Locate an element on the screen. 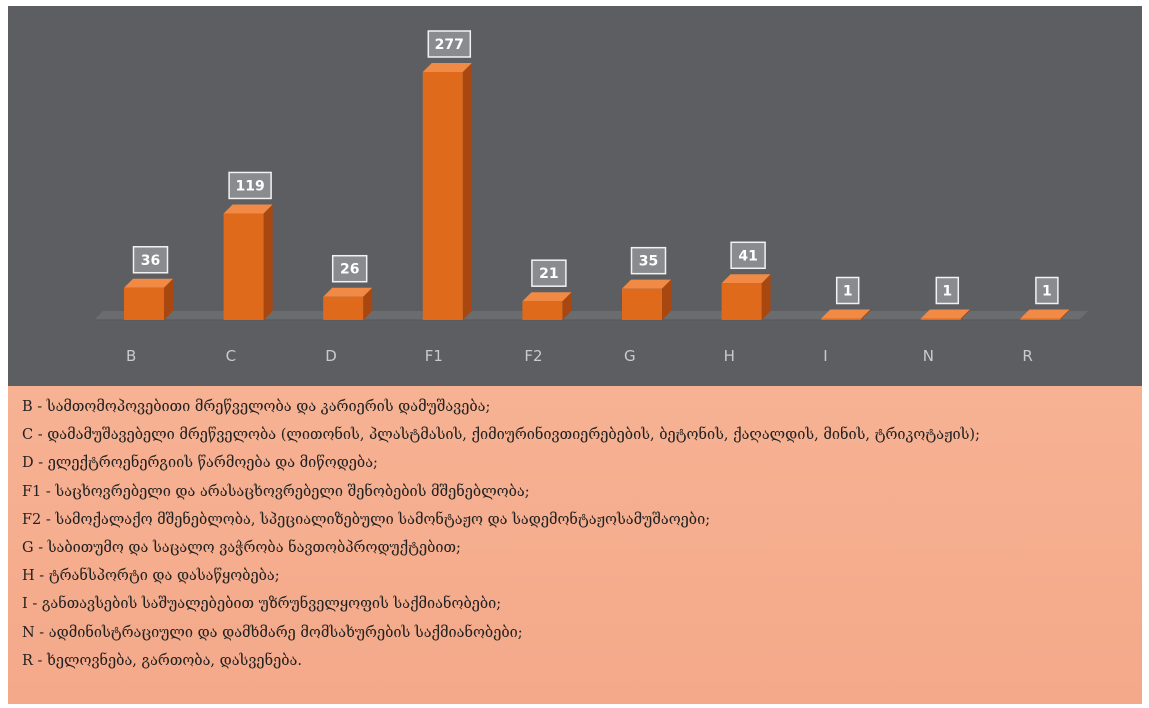  bar-G is located at coordinates (646, 299).